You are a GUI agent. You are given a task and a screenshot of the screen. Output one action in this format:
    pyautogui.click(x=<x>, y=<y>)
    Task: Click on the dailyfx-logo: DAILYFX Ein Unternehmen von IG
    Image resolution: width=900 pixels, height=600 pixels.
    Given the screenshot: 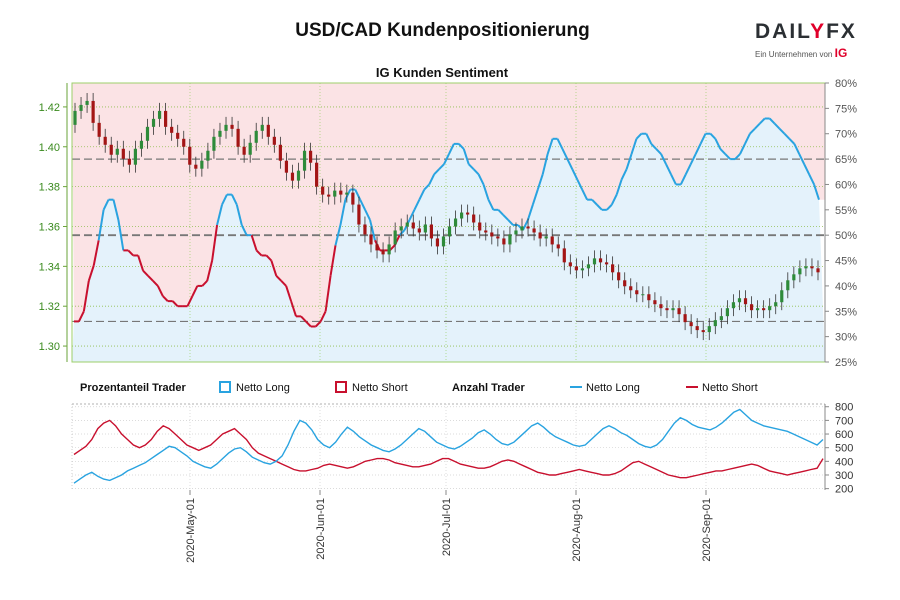 What is the action you would take?
    pyautogui.click(x=812, y=40)
    